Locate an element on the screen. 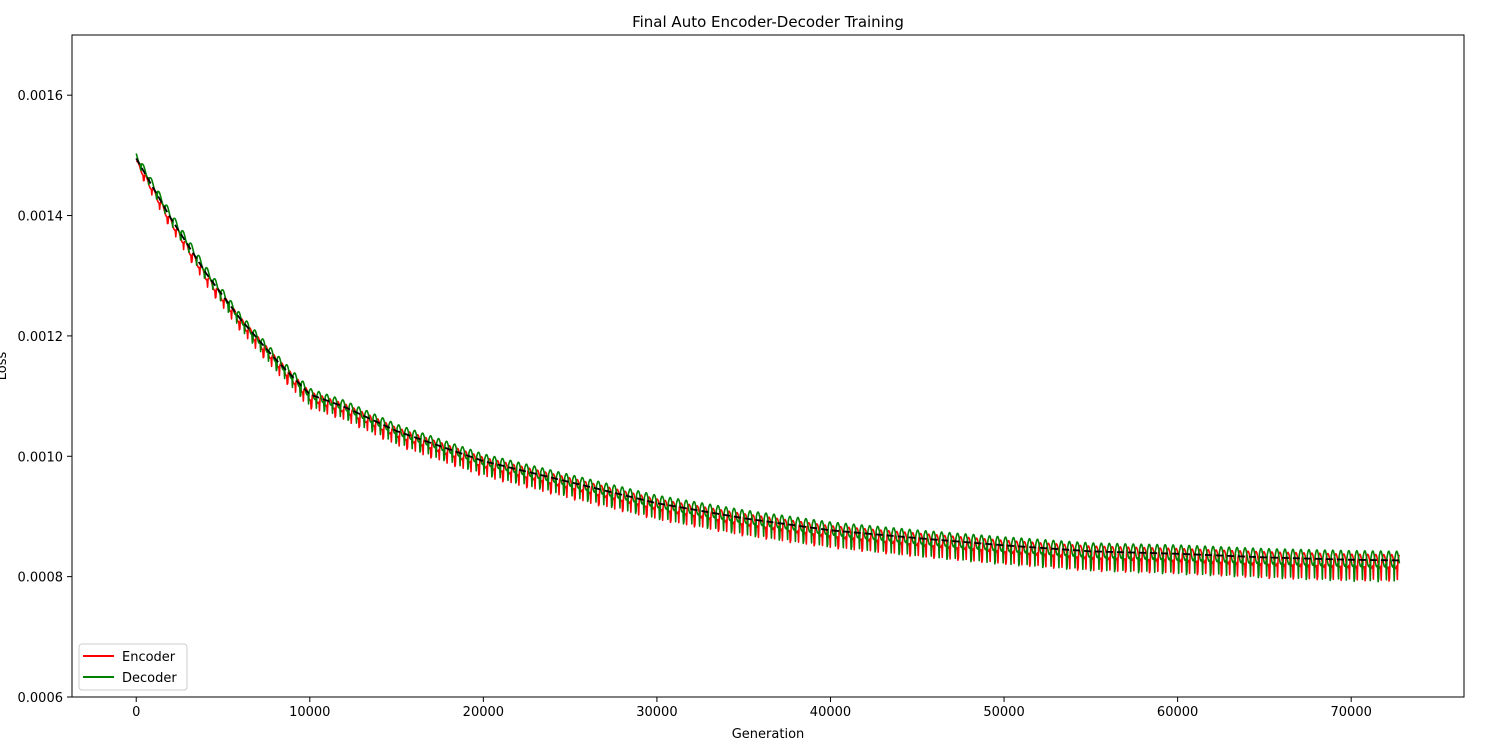  x-tick-label: 50000 is located at coordinates (1003, 712).